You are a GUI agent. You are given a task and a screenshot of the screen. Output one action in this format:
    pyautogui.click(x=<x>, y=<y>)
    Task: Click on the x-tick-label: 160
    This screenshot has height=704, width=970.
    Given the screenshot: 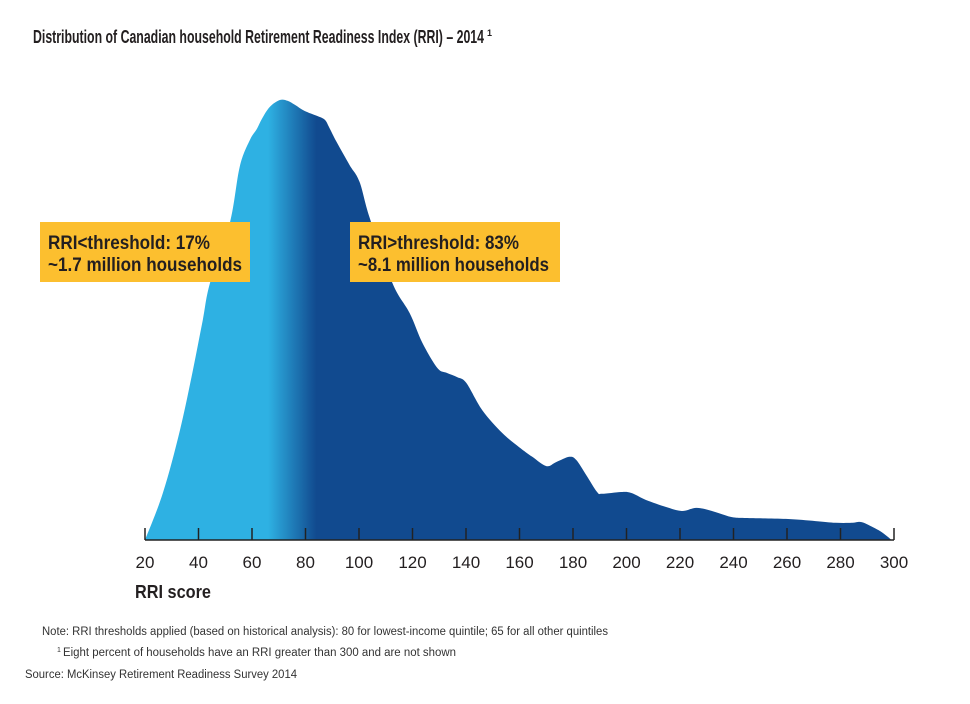 What is the action you would take?
    pyautogui.click(x=519, y=562)
    